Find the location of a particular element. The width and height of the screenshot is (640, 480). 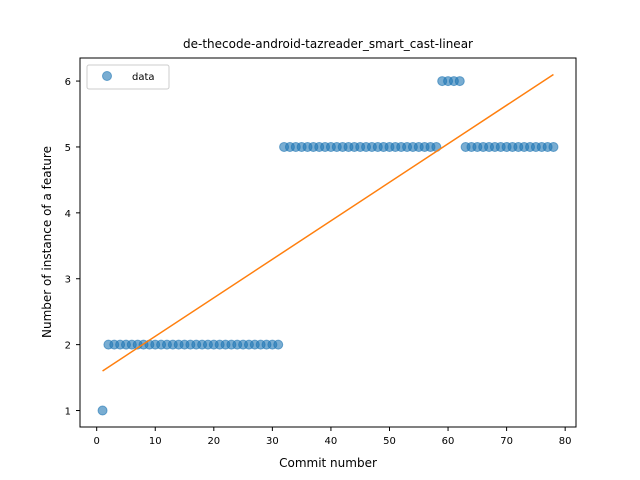

y-tick-label: 6 is located at coordinates (68, 82).